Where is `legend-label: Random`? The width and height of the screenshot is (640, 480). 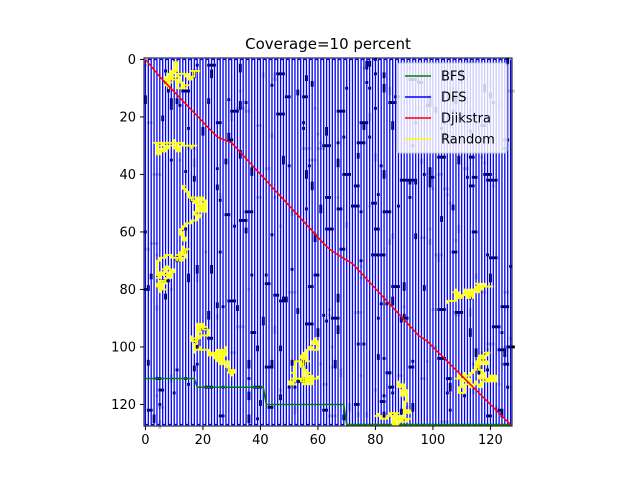
legend-label: Random is located at coordinates (468, 140).